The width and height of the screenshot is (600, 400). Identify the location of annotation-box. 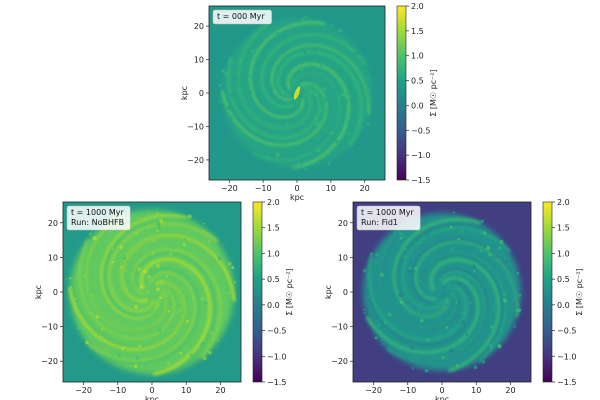
(242, 17).